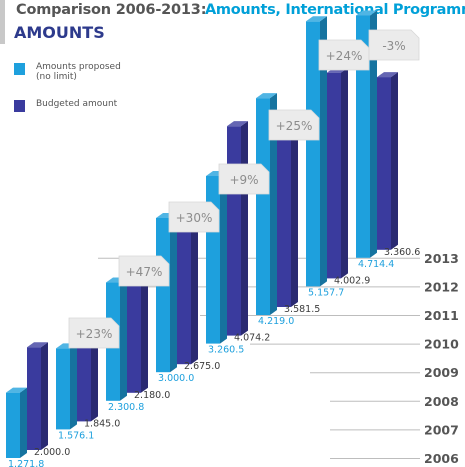 The image size is (465, 467). I want to click on data-label-proposed: 3.260.5, so click(226, 350).